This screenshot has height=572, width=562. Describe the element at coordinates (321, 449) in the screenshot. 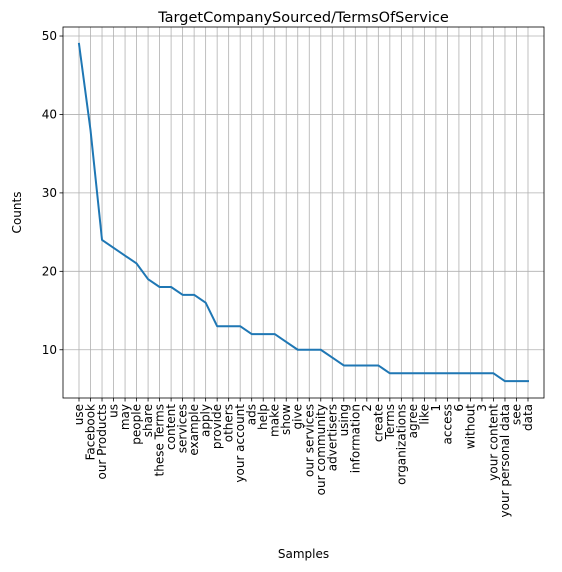

I see `x-tick-label: our community` at that location.